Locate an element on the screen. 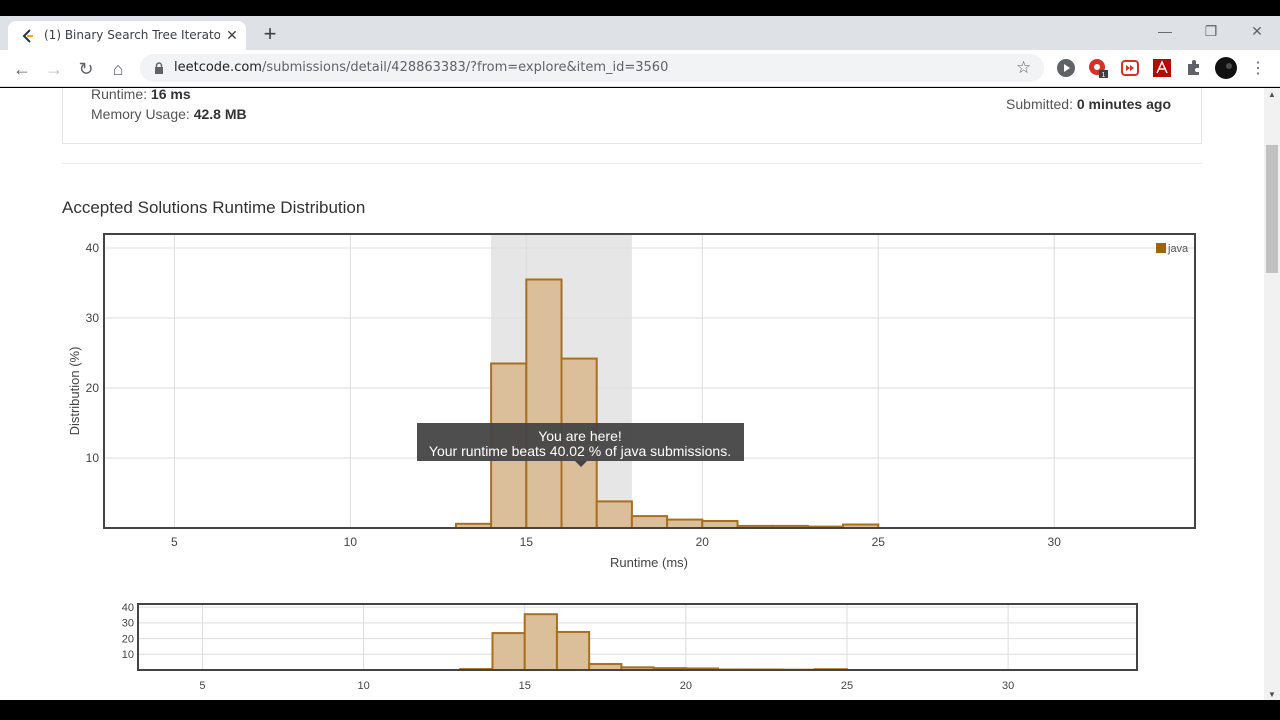  section-title: Accepted Solutions Runtime Distribution is located at coordinates (214, 207).